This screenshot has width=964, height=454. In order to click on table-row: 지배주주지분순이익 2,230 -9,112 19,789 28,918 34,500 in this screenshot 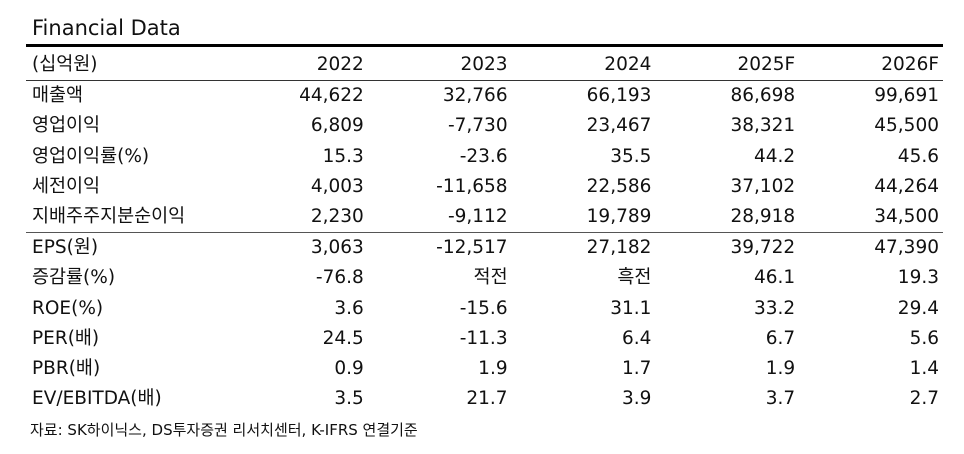, I will do `click(484, 217)`.